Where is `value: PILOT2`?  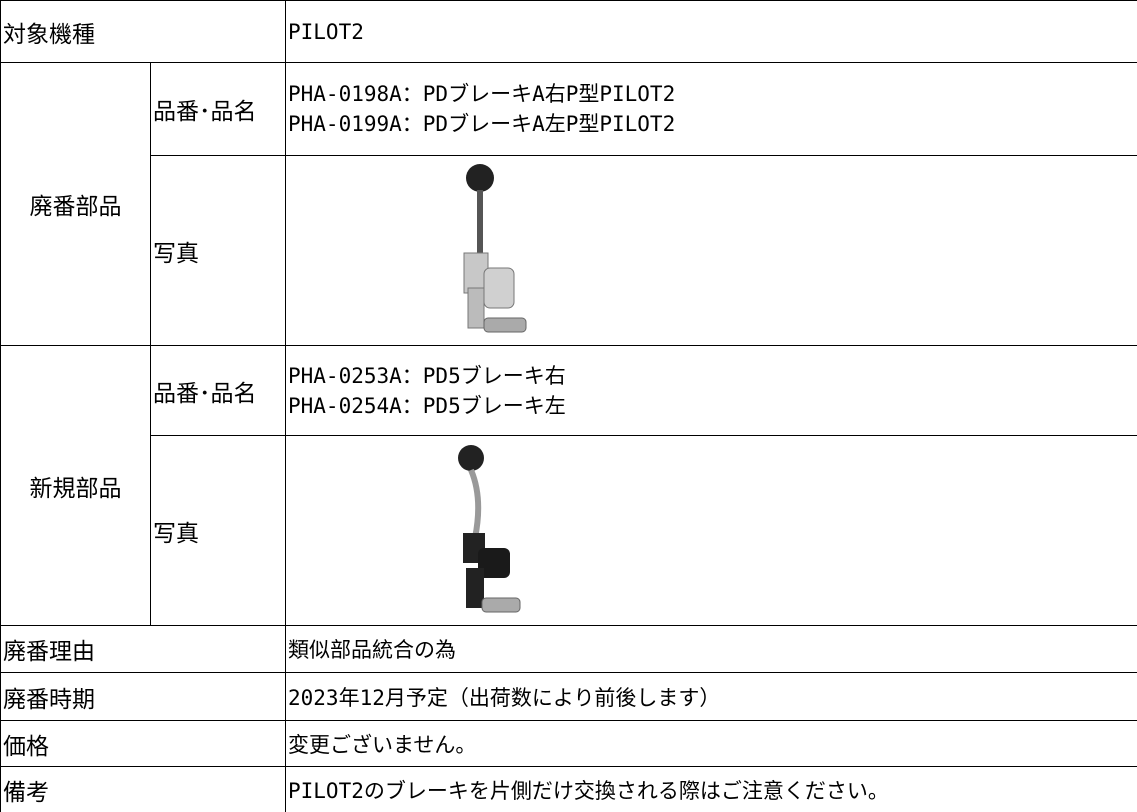
value: PILOT2 is located at coordinates (711, 31).